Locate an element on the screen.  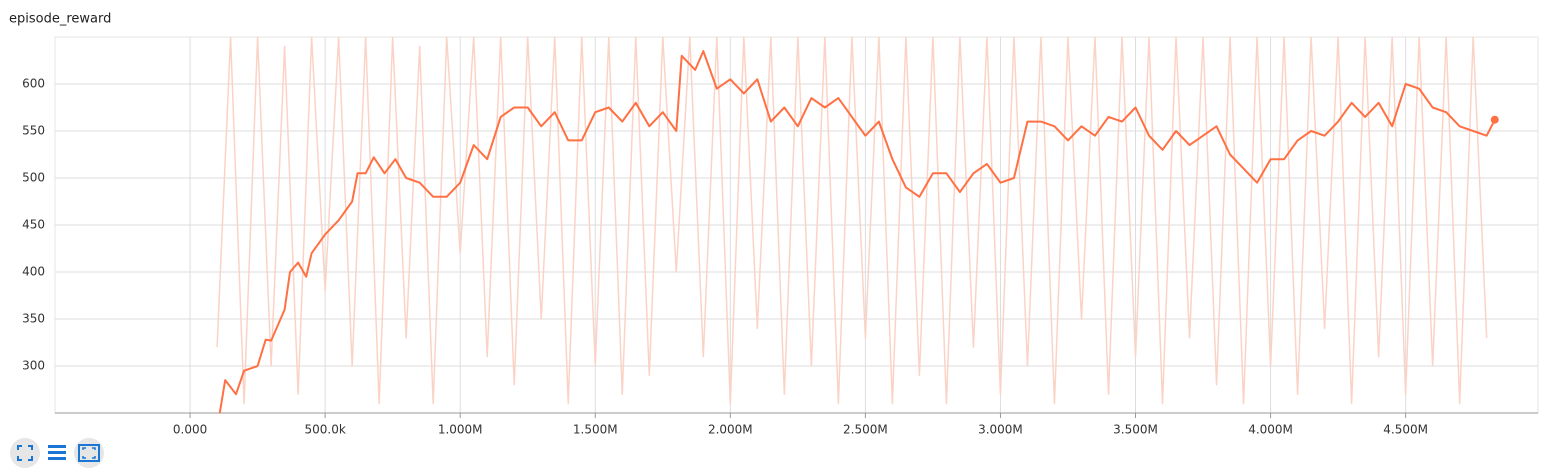
chart-title: episode_reward is located at coordinates (60, 19).